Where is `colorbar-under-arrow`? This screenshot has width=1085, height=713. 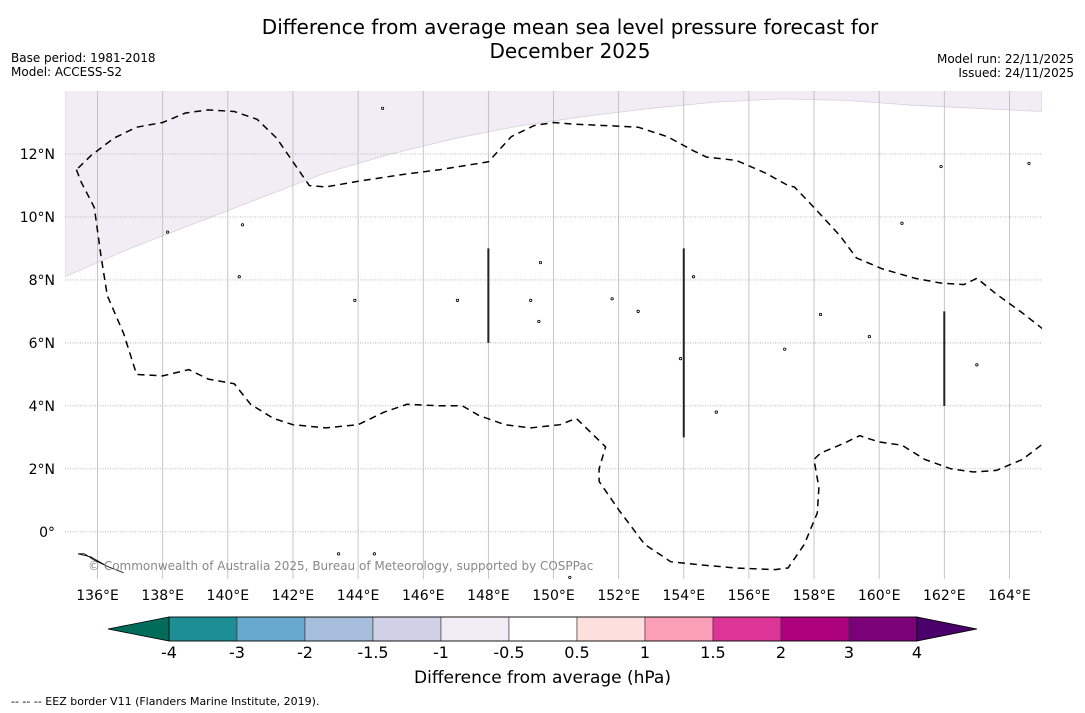 colorbar-under-arrow is located at coordinates (138, 629).